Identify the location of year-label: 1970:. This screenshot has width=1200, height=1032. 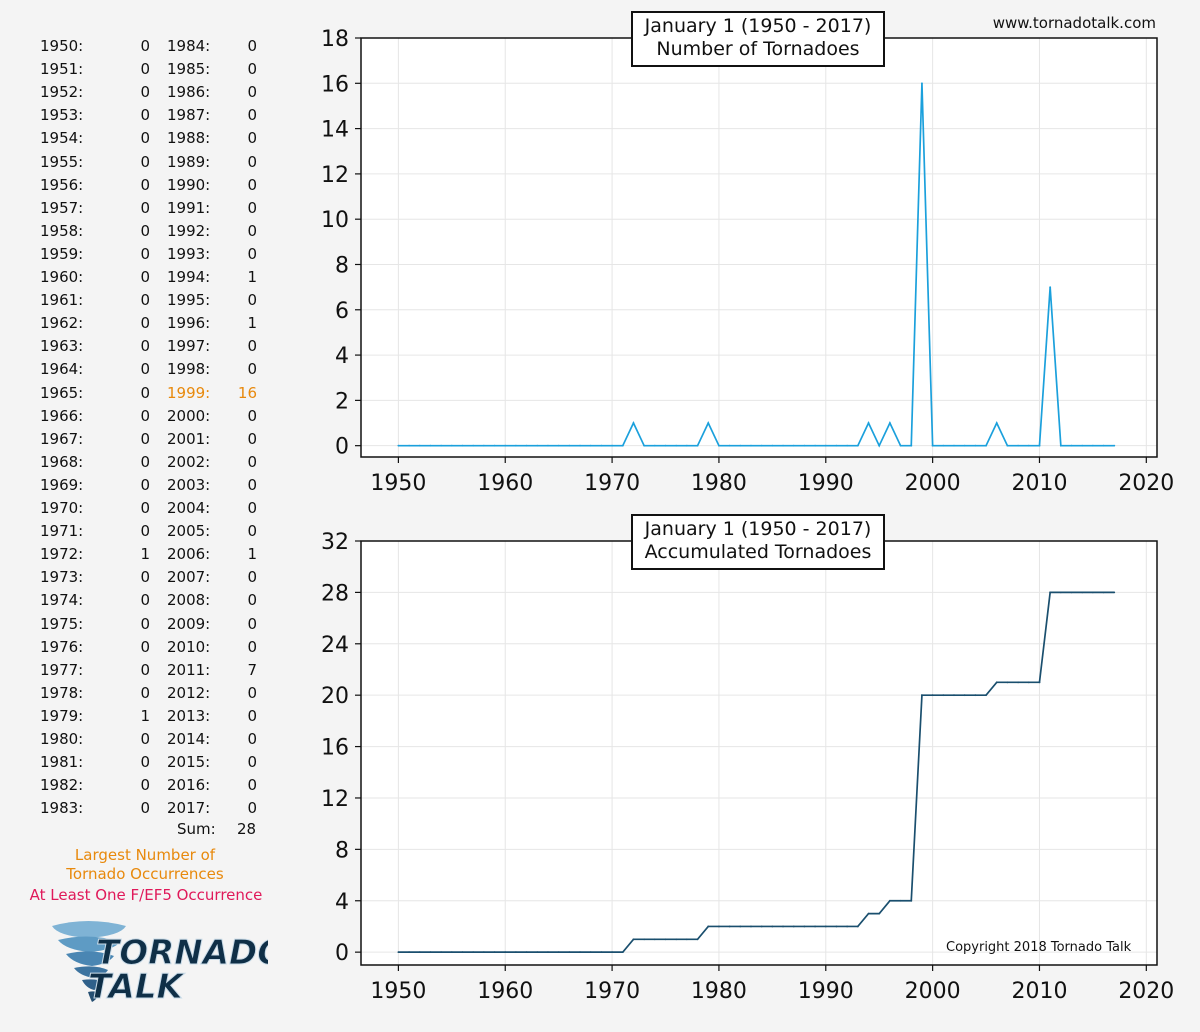
(62, 508).